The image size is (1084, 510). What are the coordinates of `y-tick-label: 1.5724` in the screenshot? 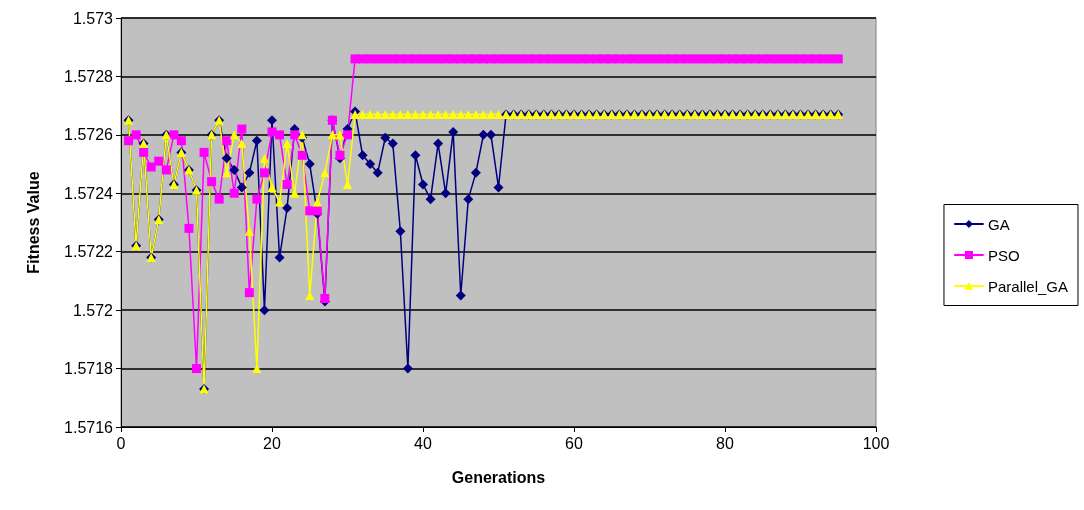 It's located at (89, 193).